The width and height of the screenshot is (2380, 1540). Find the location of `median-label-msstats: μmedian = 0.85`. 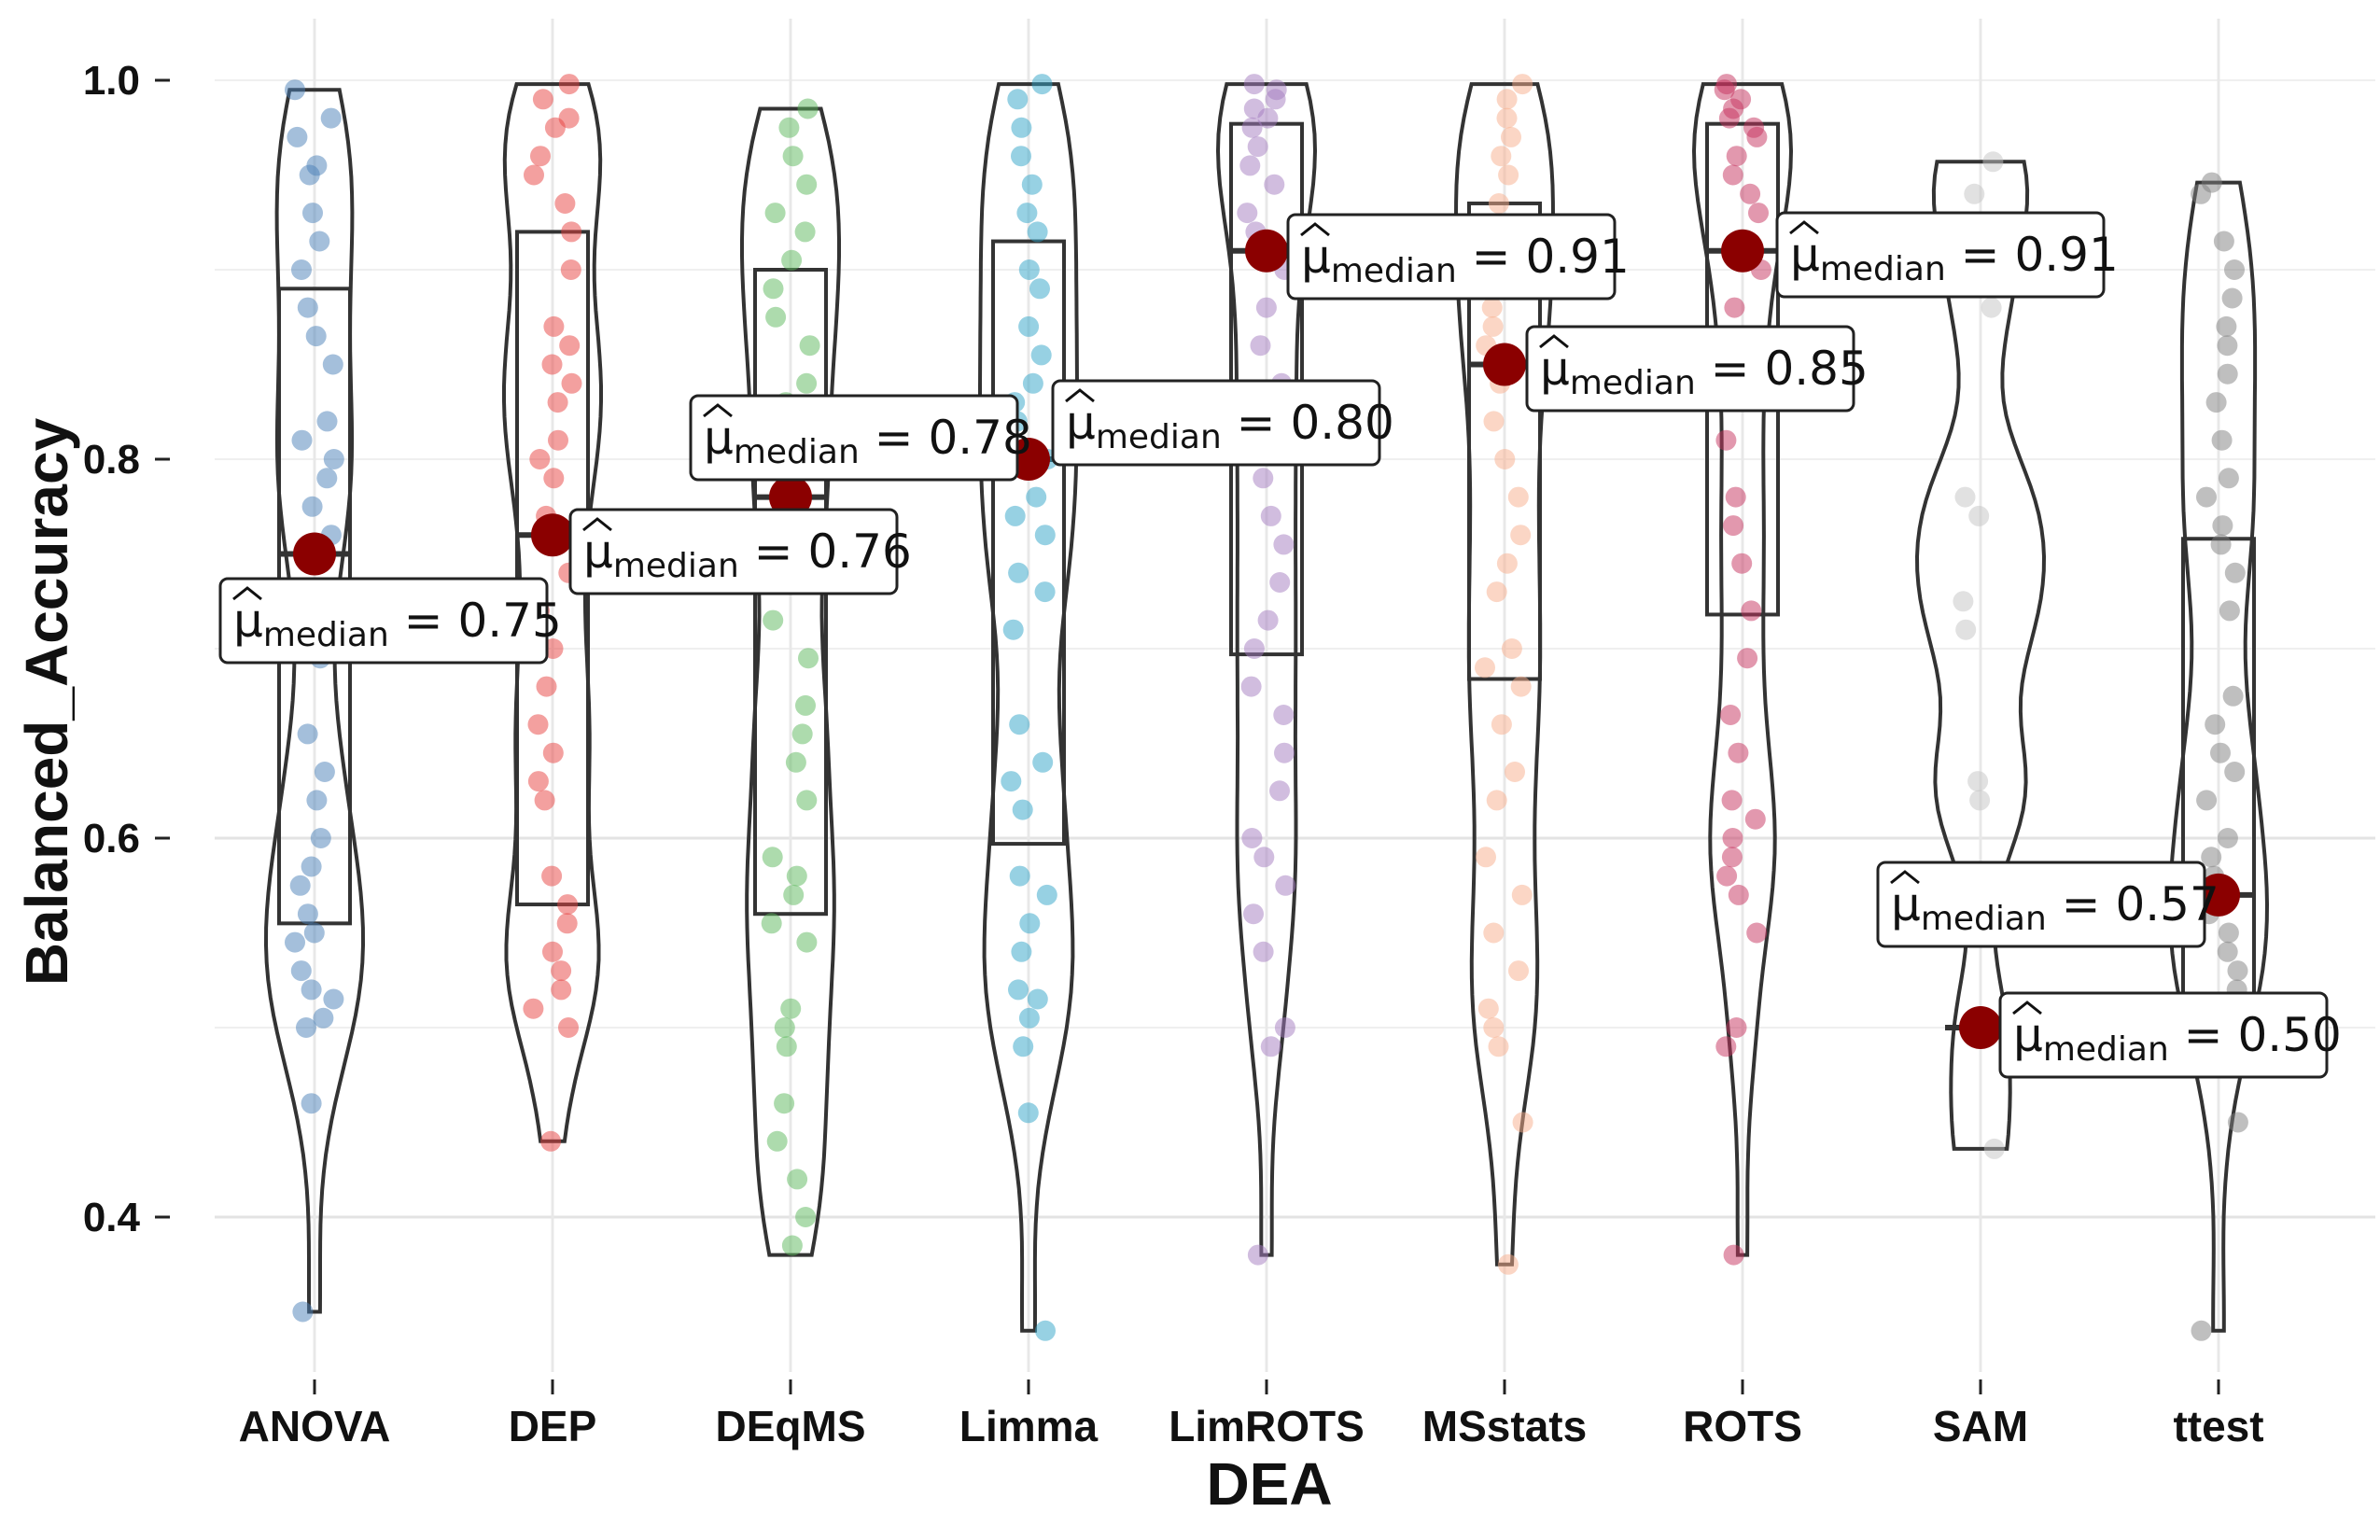

median-label-msstats: μmedian = 0.85 is located at coordinates (1697, 369).